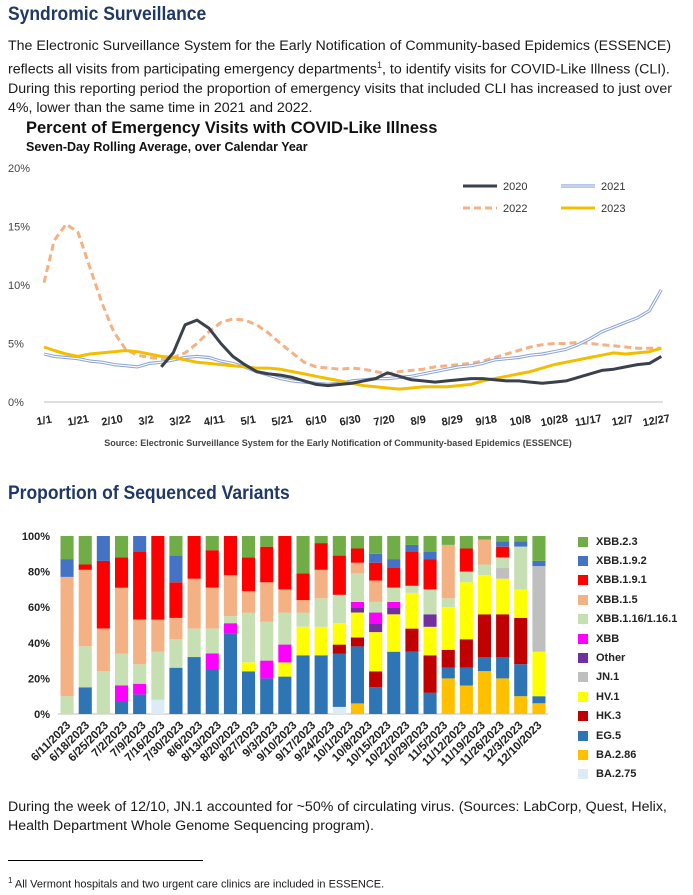 The image size is (693, 895). Describe the element at coordinates (486, 421) in the screenshot. I see `x-tick-label: 9/18` at that location.